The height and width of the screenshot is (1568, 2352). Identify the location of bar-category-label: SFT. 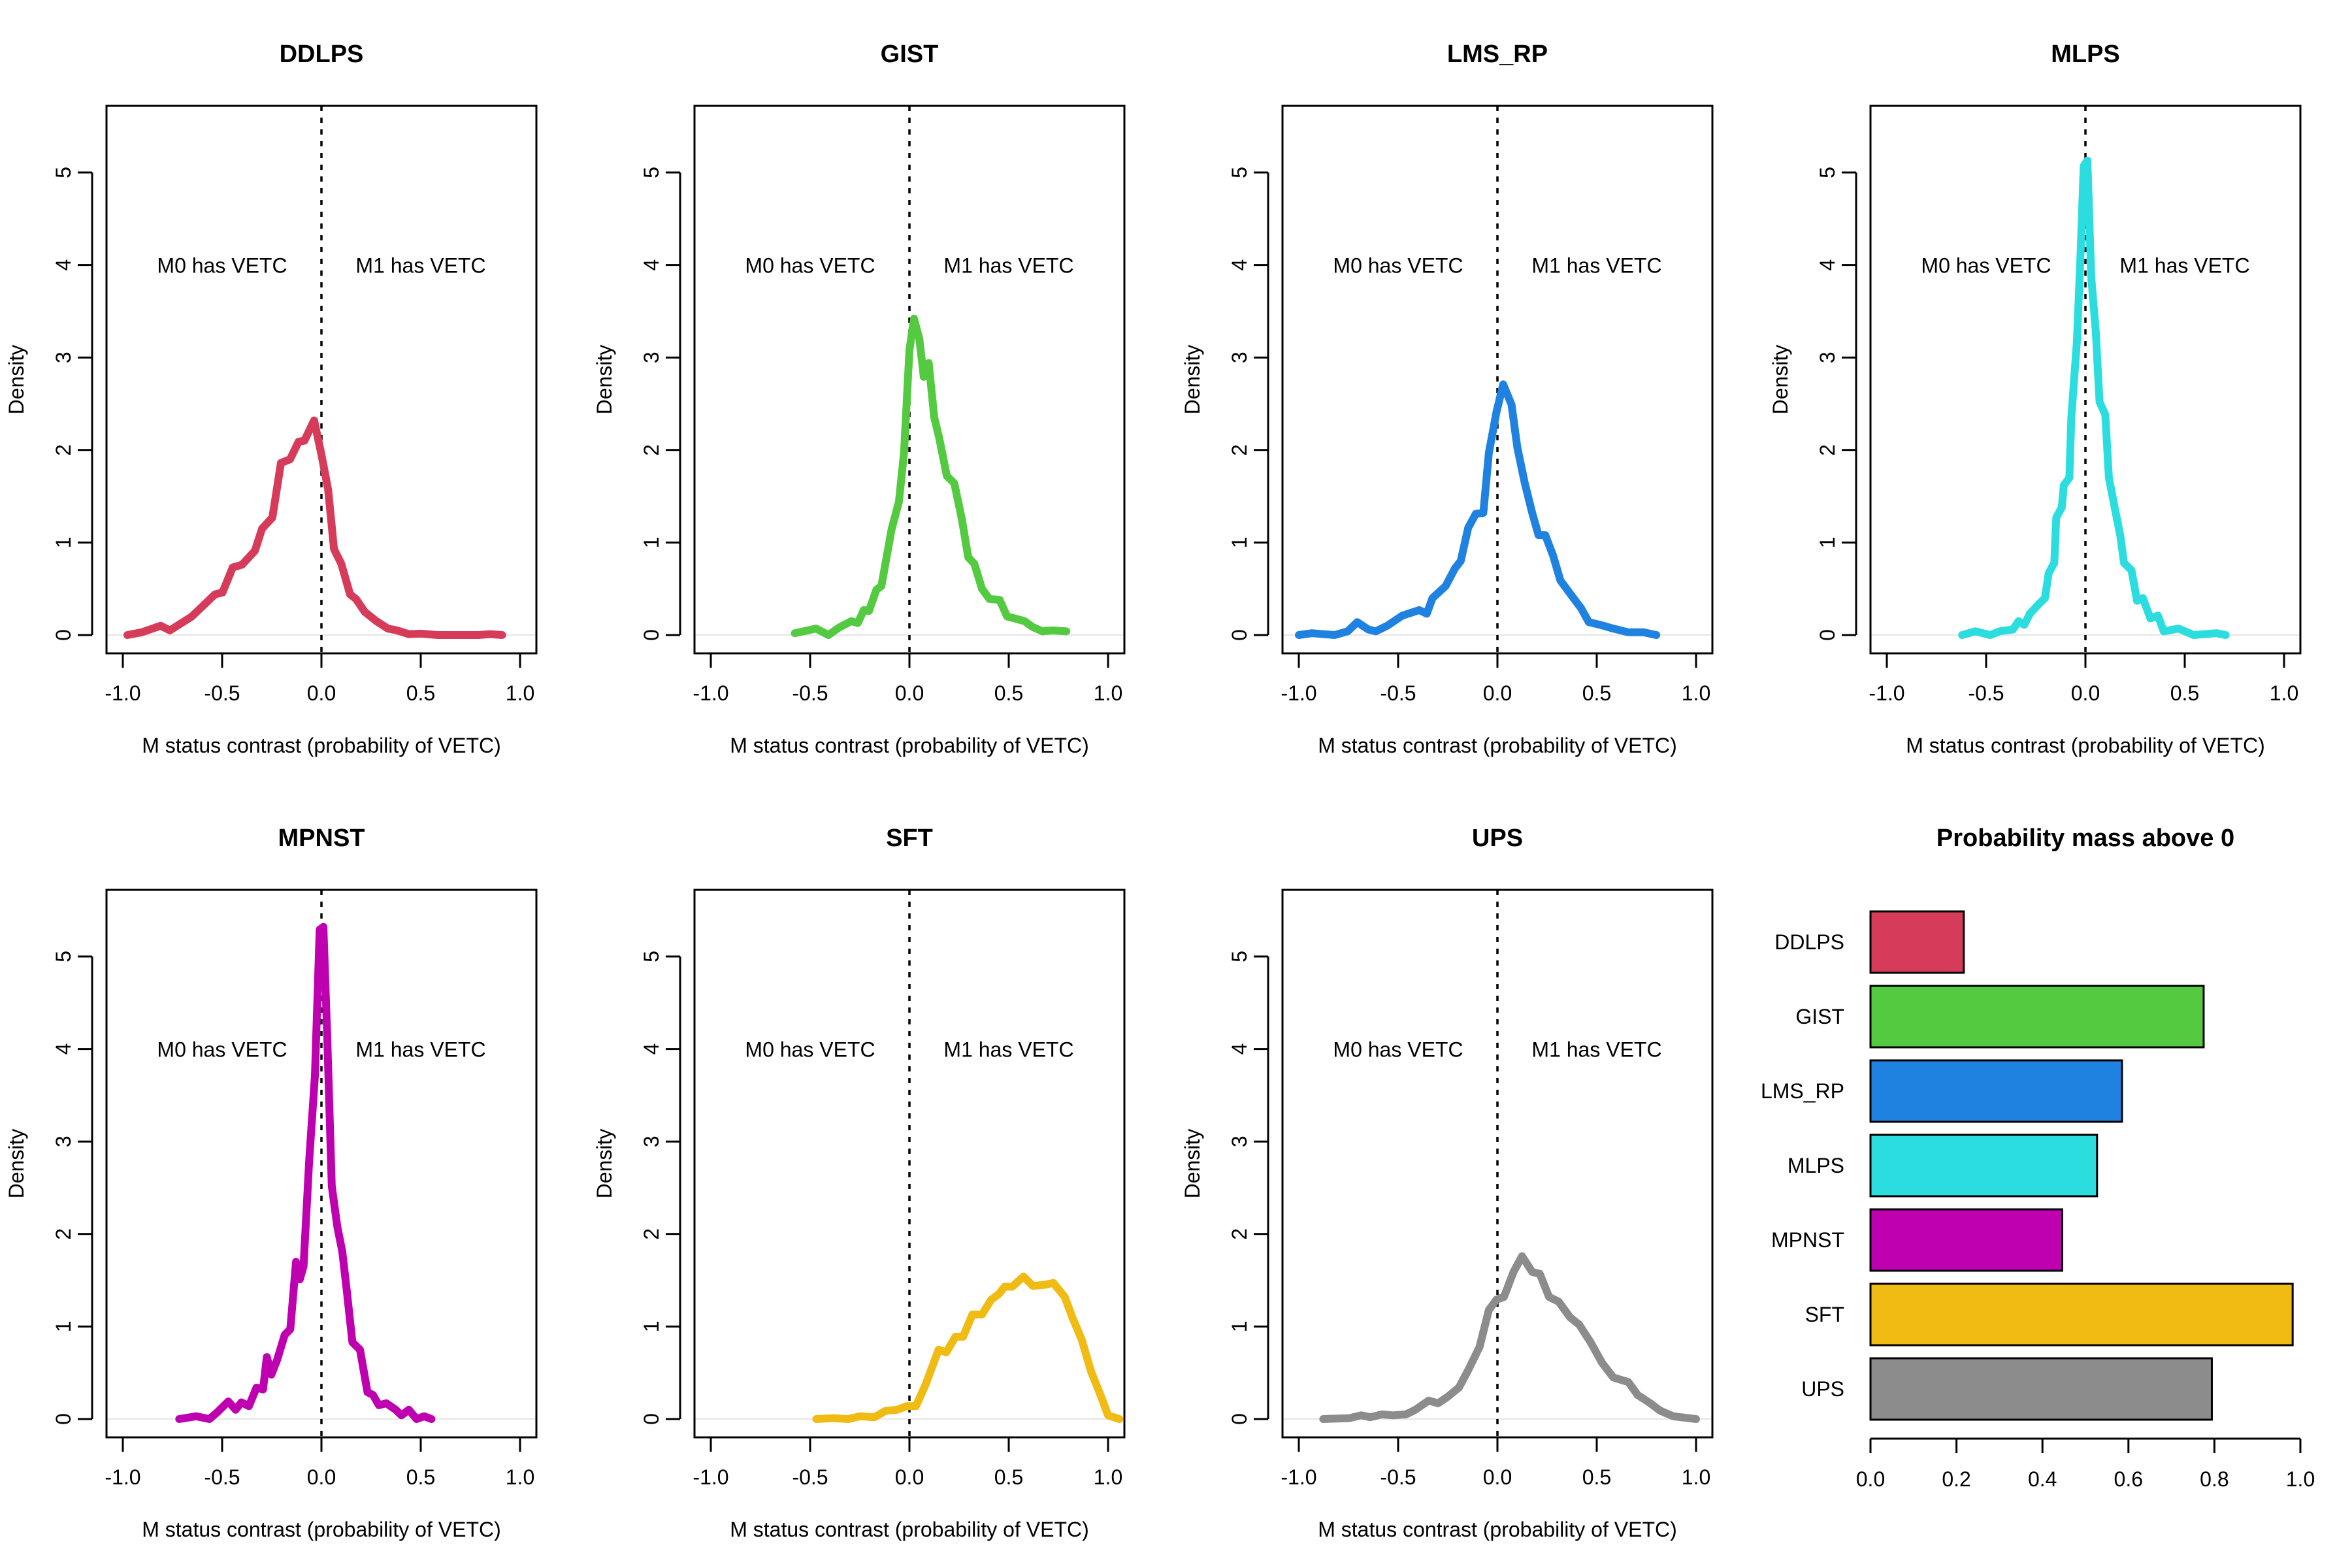
(1824, 1314).